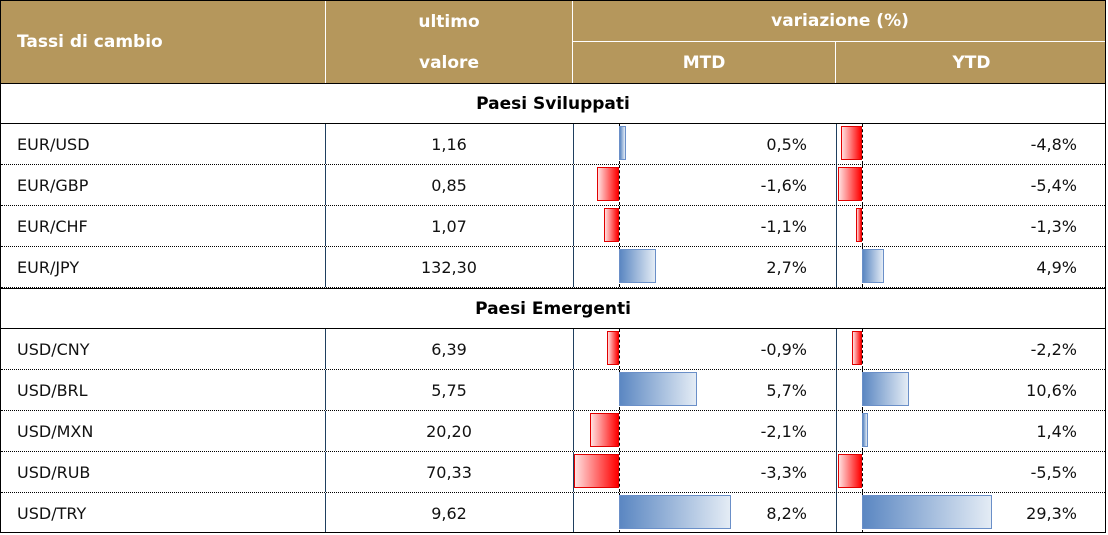  Describe the element at coordinates (449, 431) in the screenshot. I see `last-value: 20,20` at that location.